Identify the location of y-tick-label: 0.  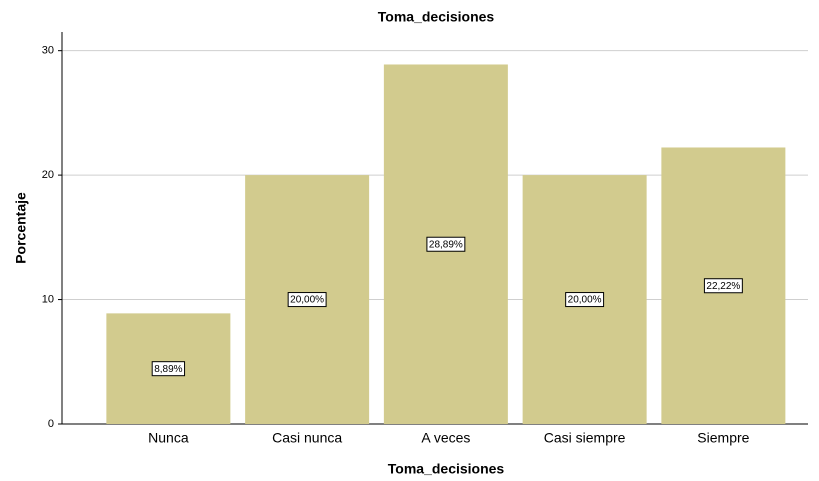
(51, 424).